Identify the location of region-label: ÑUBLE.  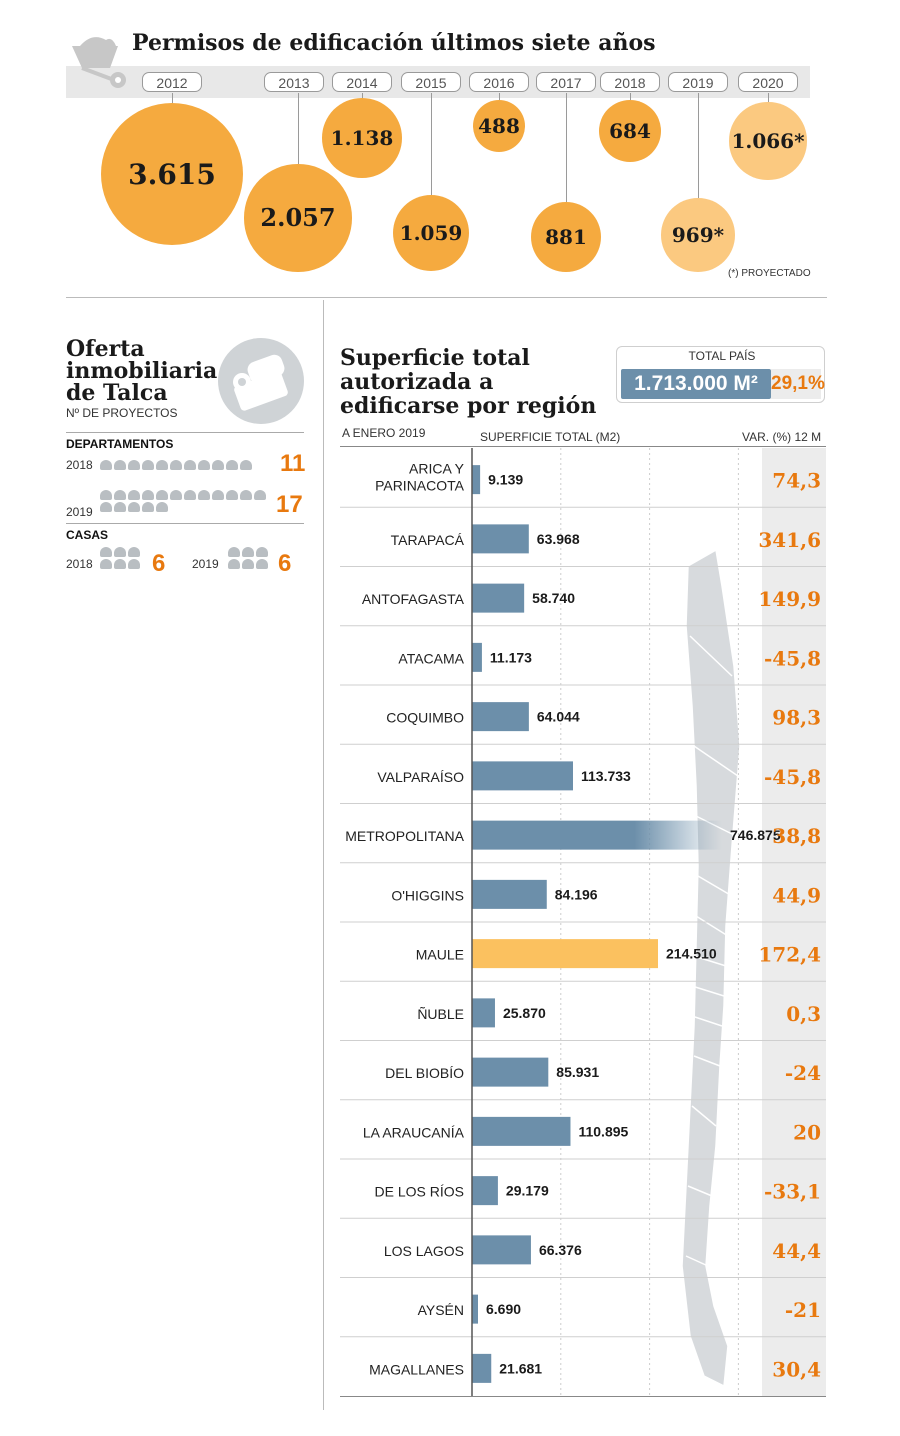
(440, 1014).